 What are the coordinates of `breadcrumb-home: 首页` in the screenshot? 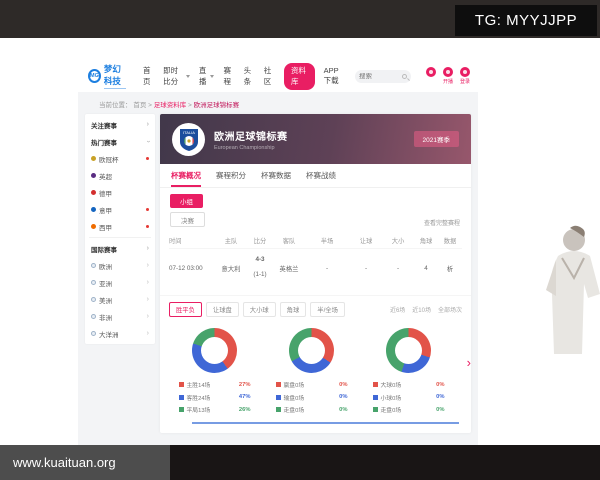 It's located at (140, 105).